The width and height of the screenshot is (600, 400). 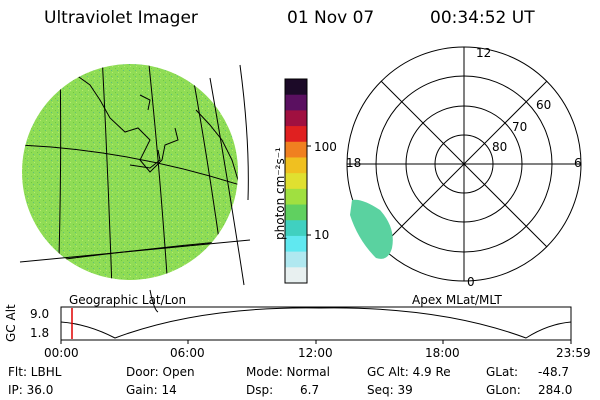 What do you see at coordinates (11, 323) in the screenshot?
I see `alt-ylabel: GC Alt` at bounding box center [11, 323].